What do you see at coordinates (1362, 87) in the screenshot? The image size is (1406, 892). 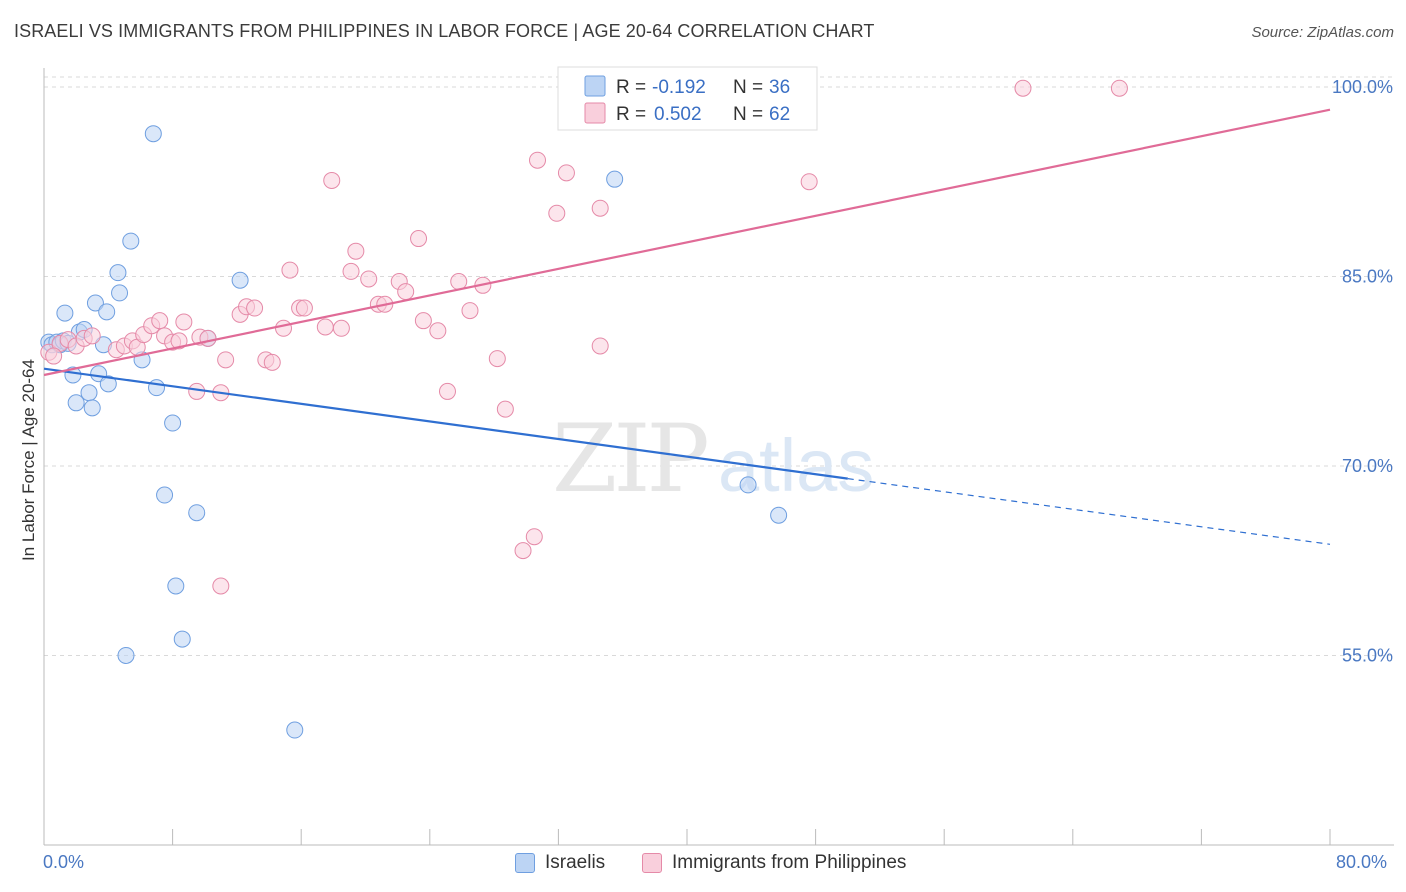 I see `y-tick-label: 100.0%` at bounding box center [1362, 87].